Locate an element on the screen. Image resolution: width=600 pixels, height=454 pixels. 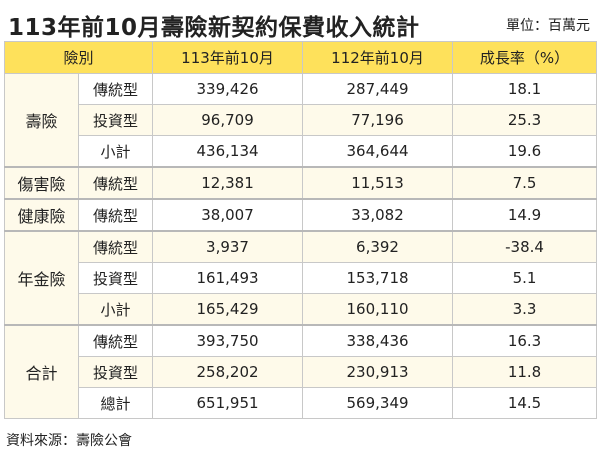
value-113-cell: 339,426 is located at coordinates (228, 89).